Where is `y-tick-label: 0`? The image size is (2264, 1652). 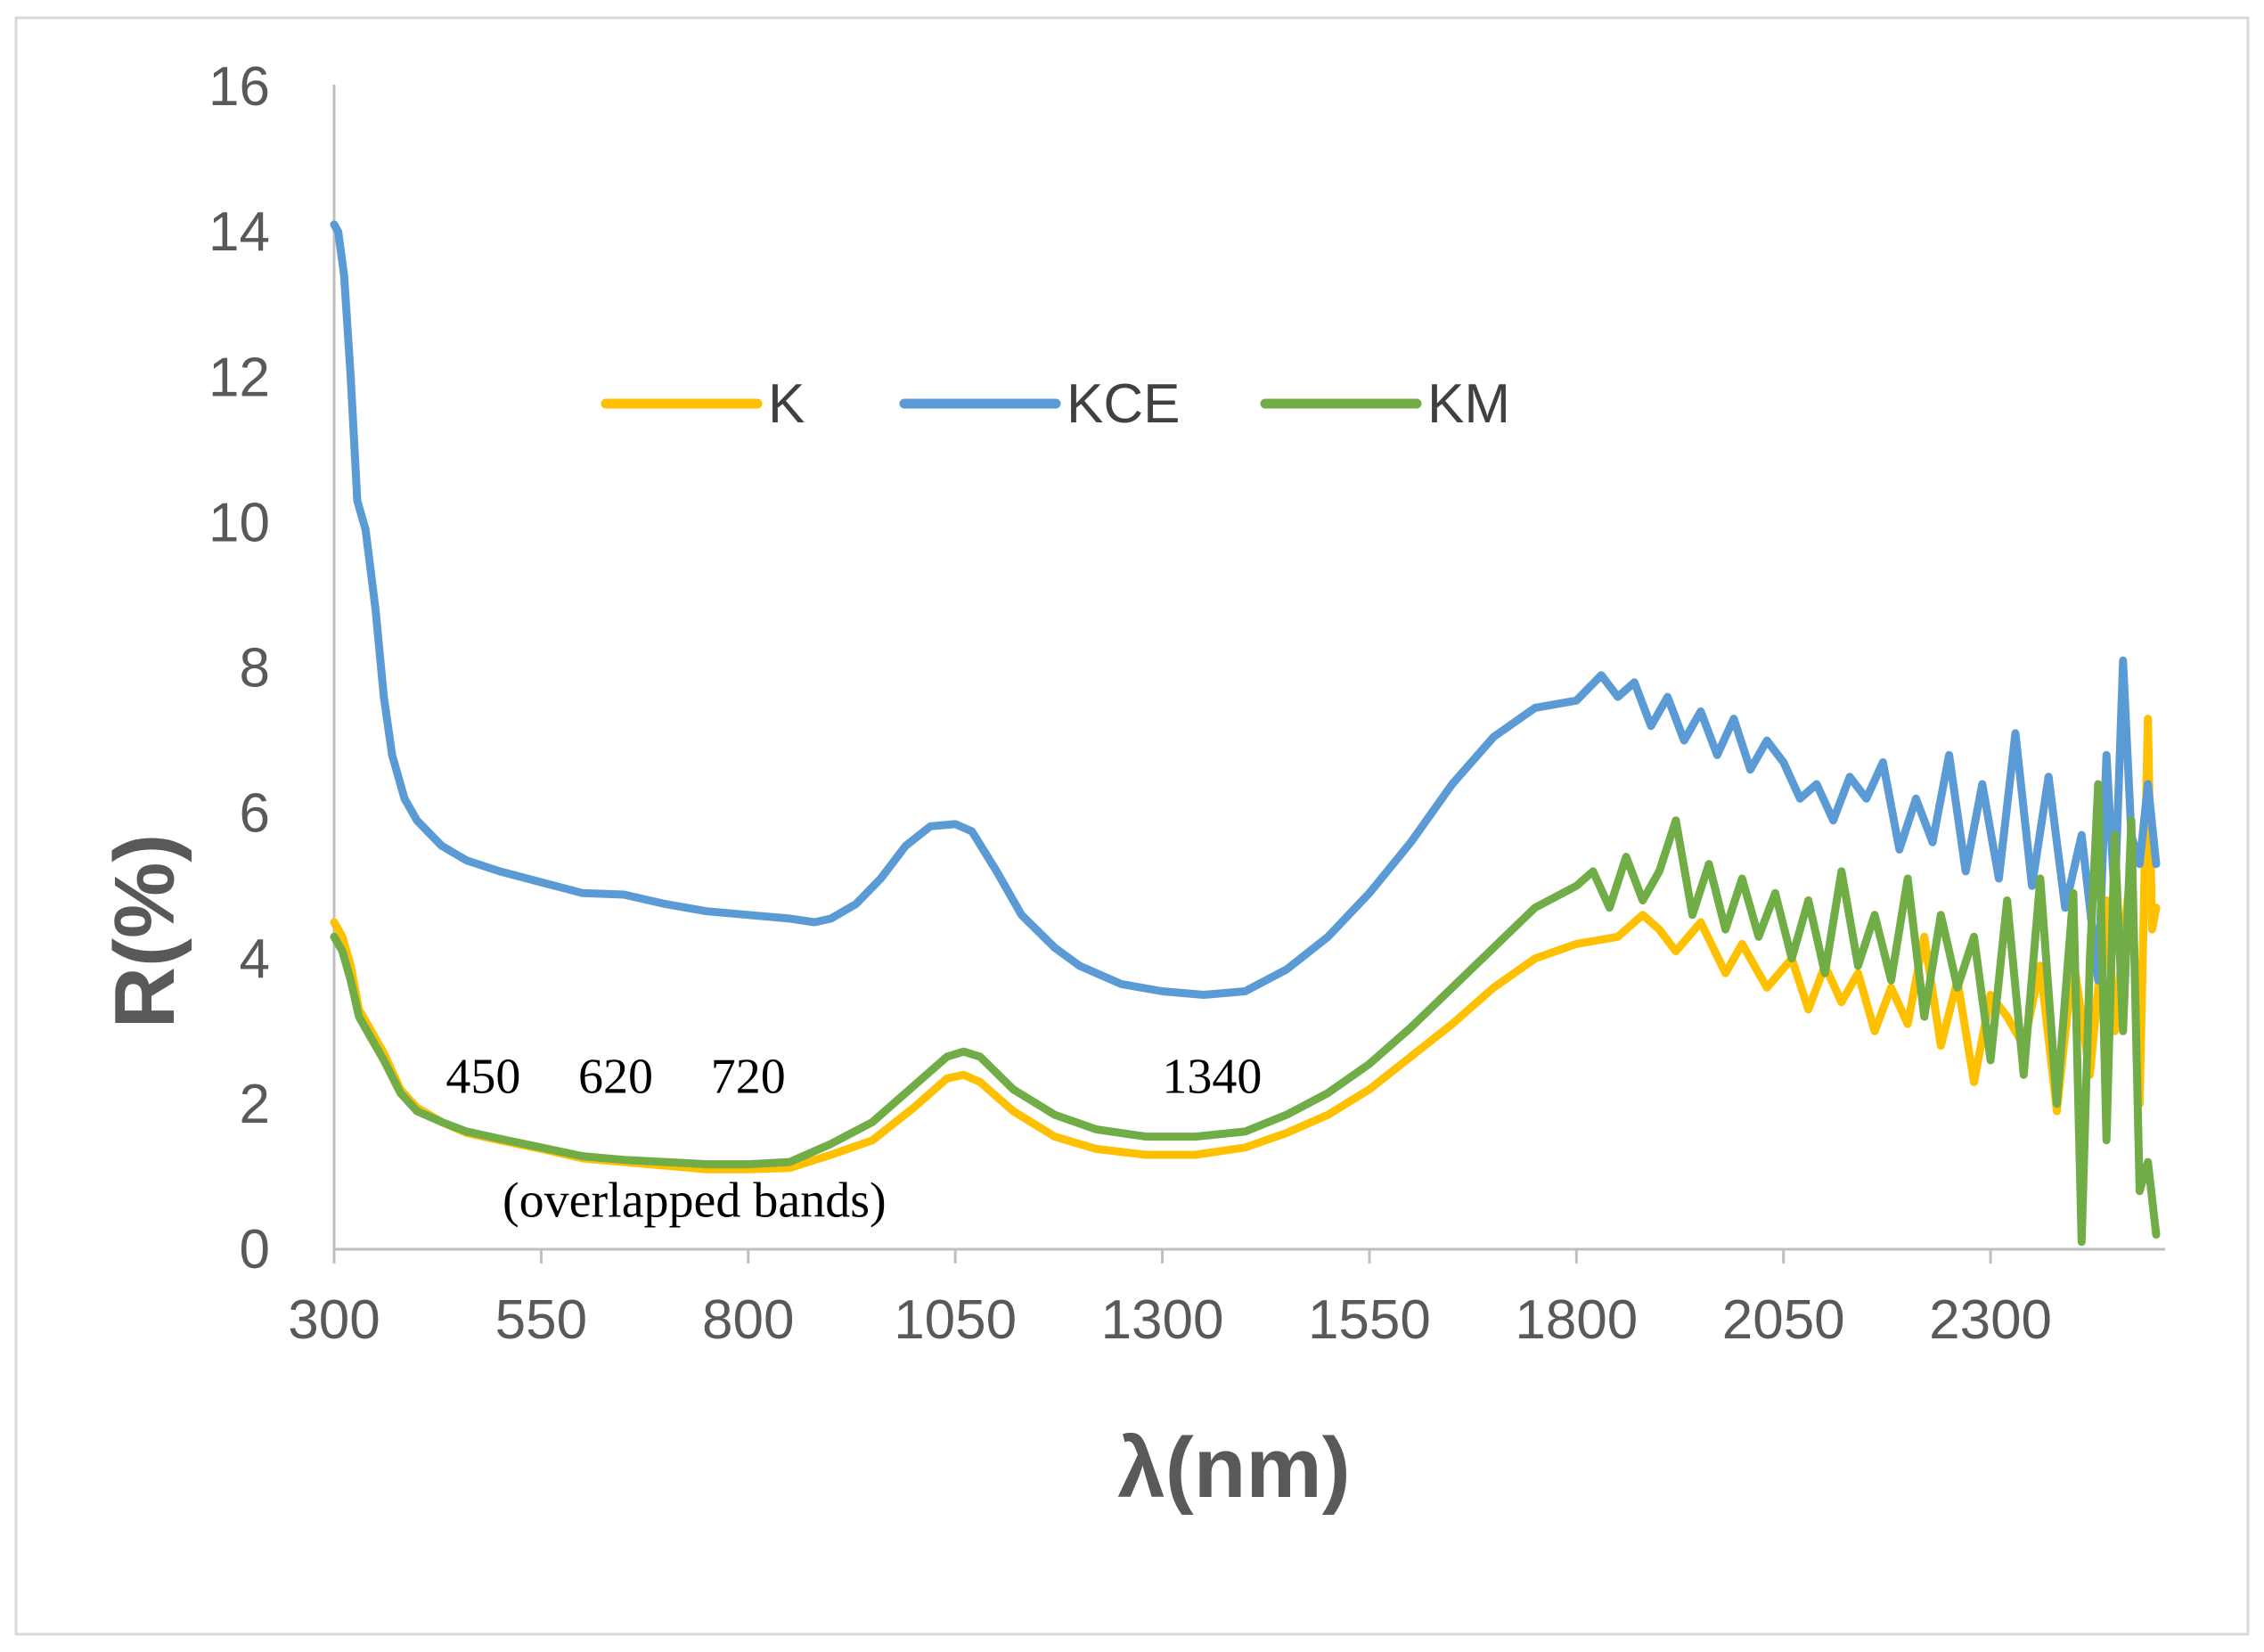 y-tick-label: 0 is located at coordinates (255, 1250).